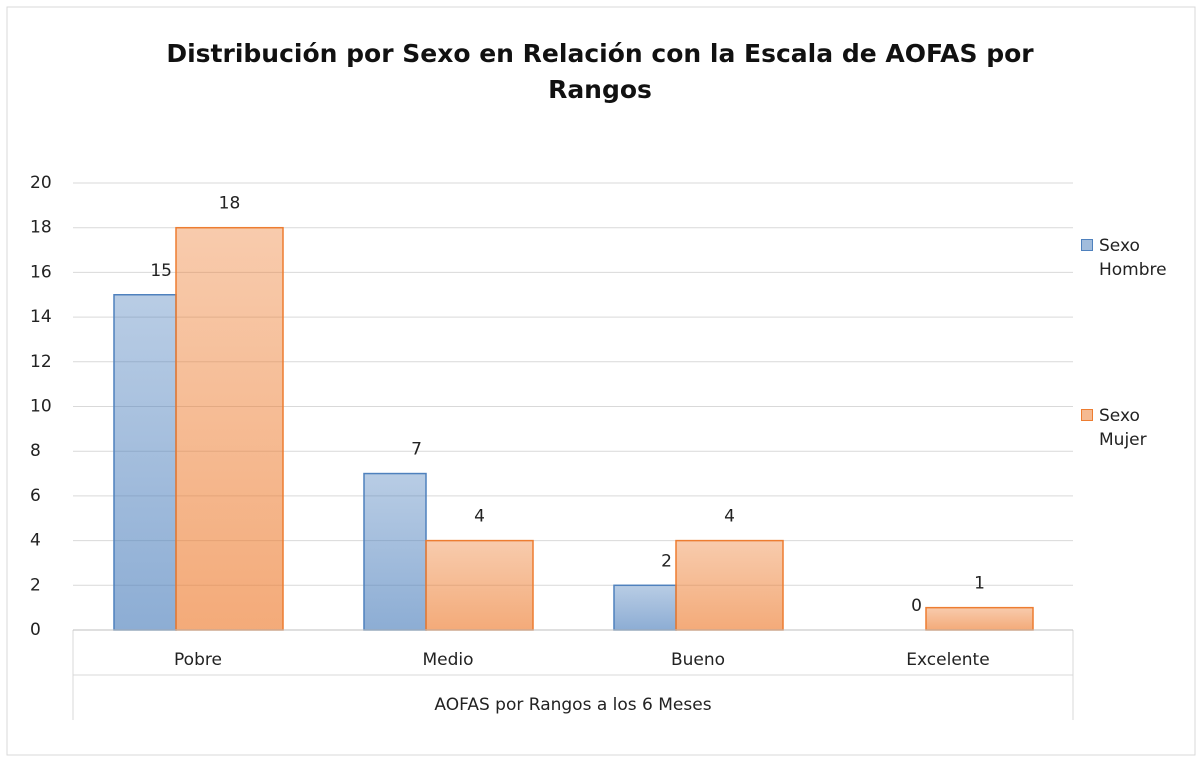 Image resolution: width=1203 pixels, height=763 pixels. Describe the element at coordinates (947, 660) in the screenshot. I see `x-tick-label: Excelente` at that location.